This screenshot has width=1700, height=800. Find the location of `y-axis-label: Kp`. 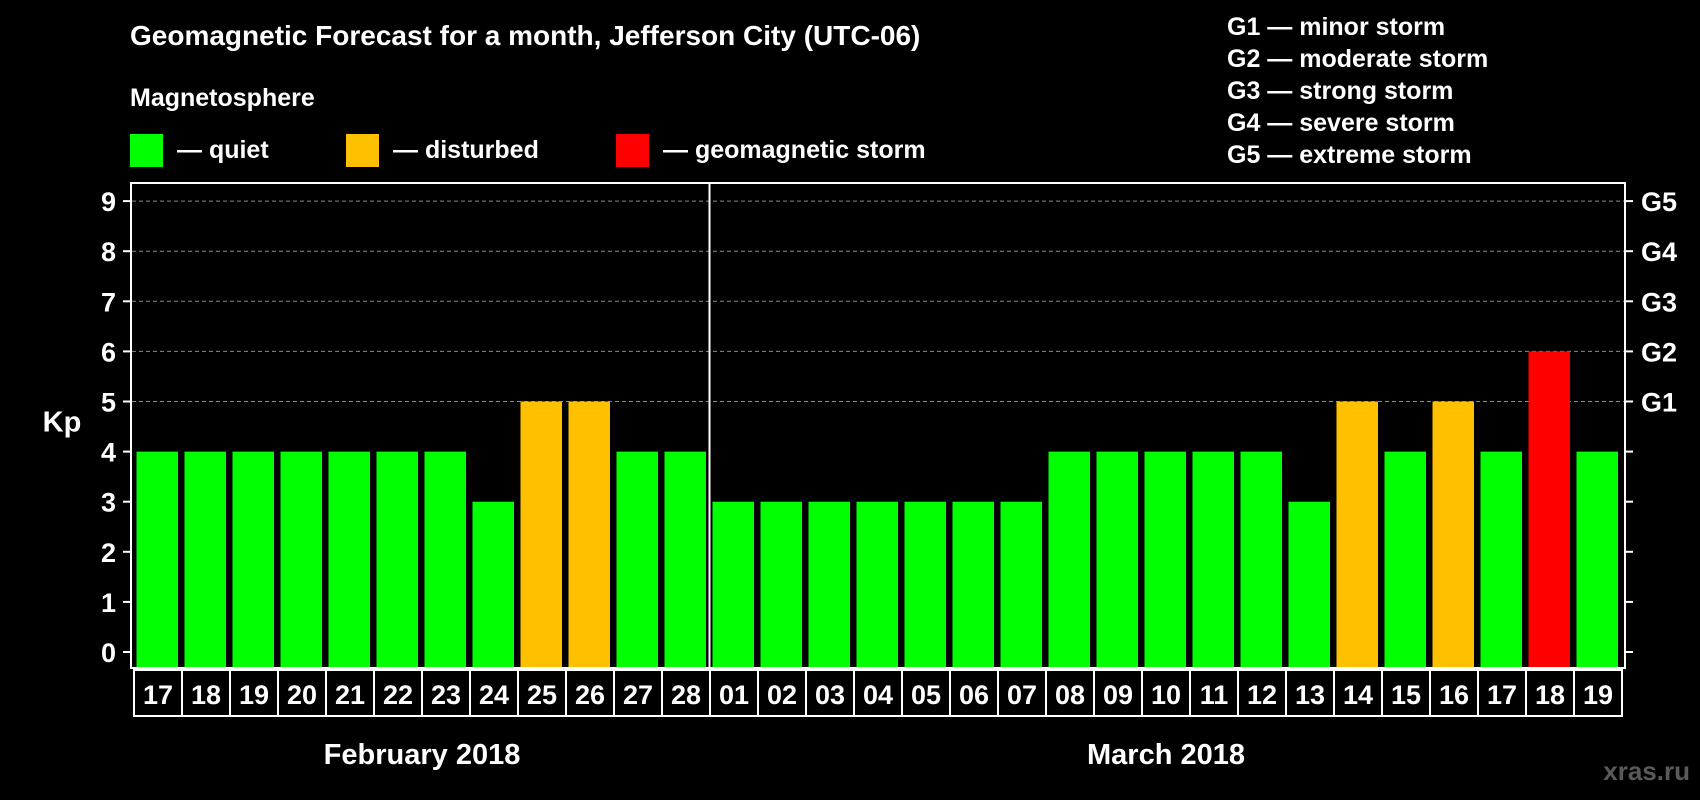

y-axis-label: Kp is located at coordinates (62, 423).